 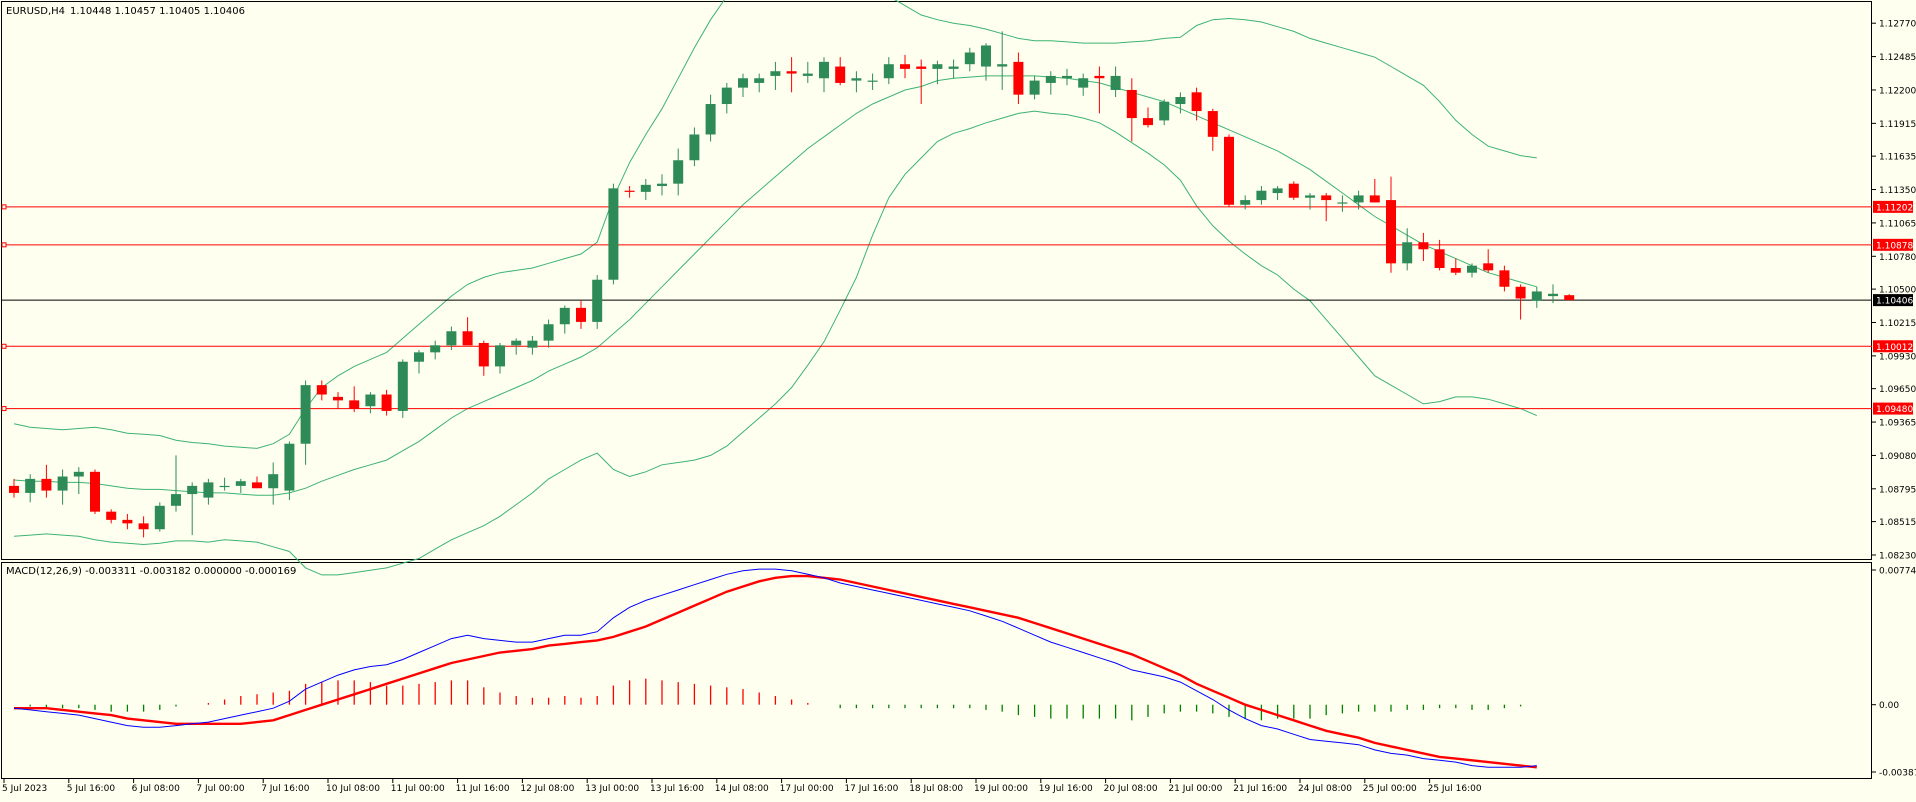 What do you see at coordinates (156, 789) in the screenshot?
I see `time-tick-label: 6 Jul 08:00` at bounding box center [156, 789].